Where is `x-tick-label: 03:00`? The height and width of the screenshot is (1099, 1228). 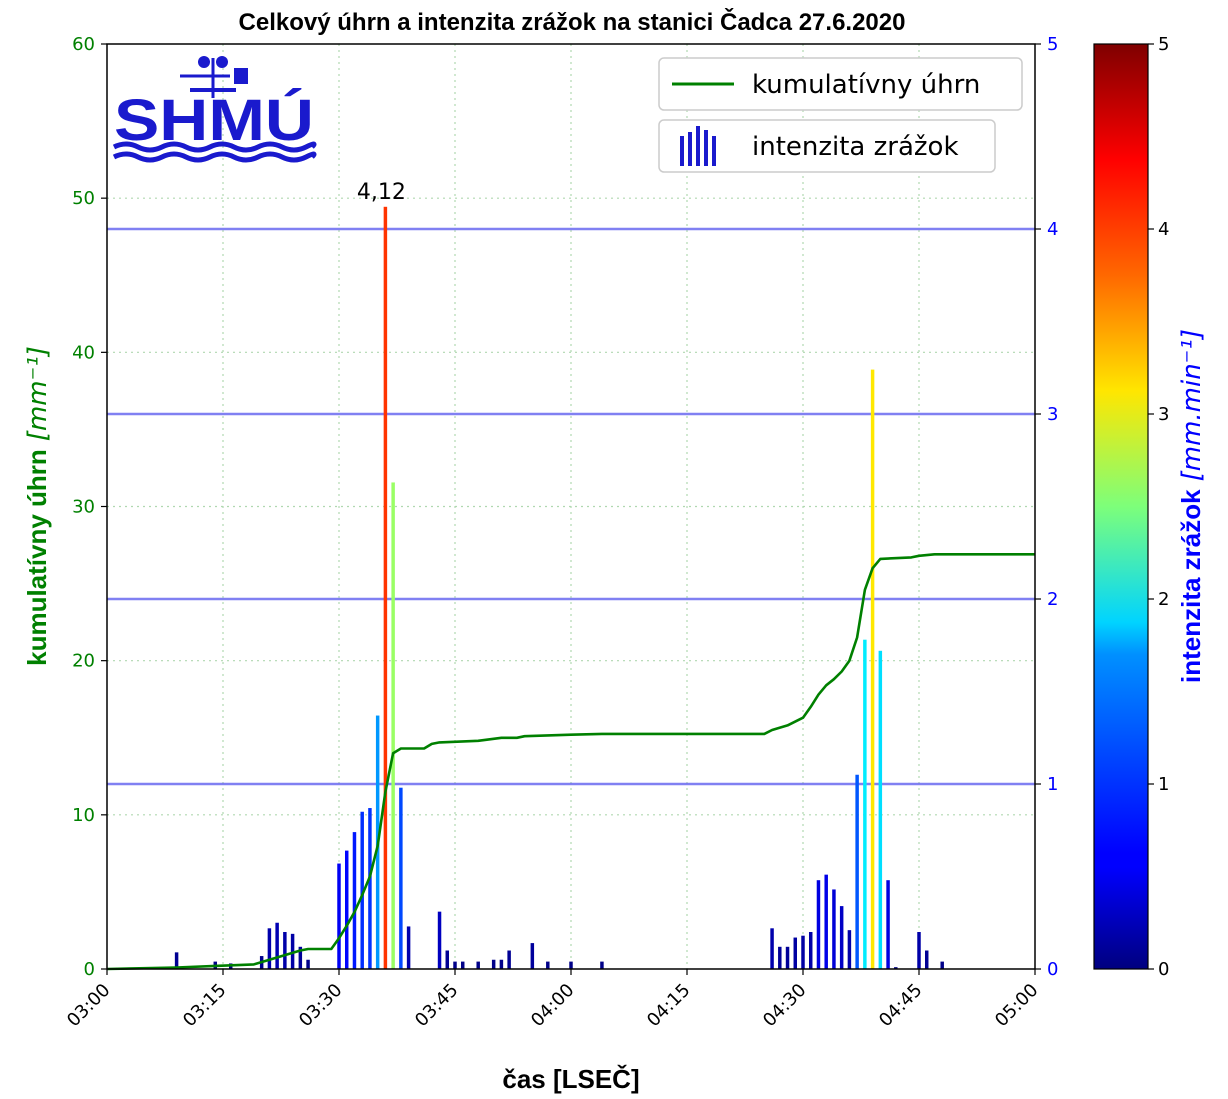
x-tick-label: 03:00 is located at coordinates (89, 1006).